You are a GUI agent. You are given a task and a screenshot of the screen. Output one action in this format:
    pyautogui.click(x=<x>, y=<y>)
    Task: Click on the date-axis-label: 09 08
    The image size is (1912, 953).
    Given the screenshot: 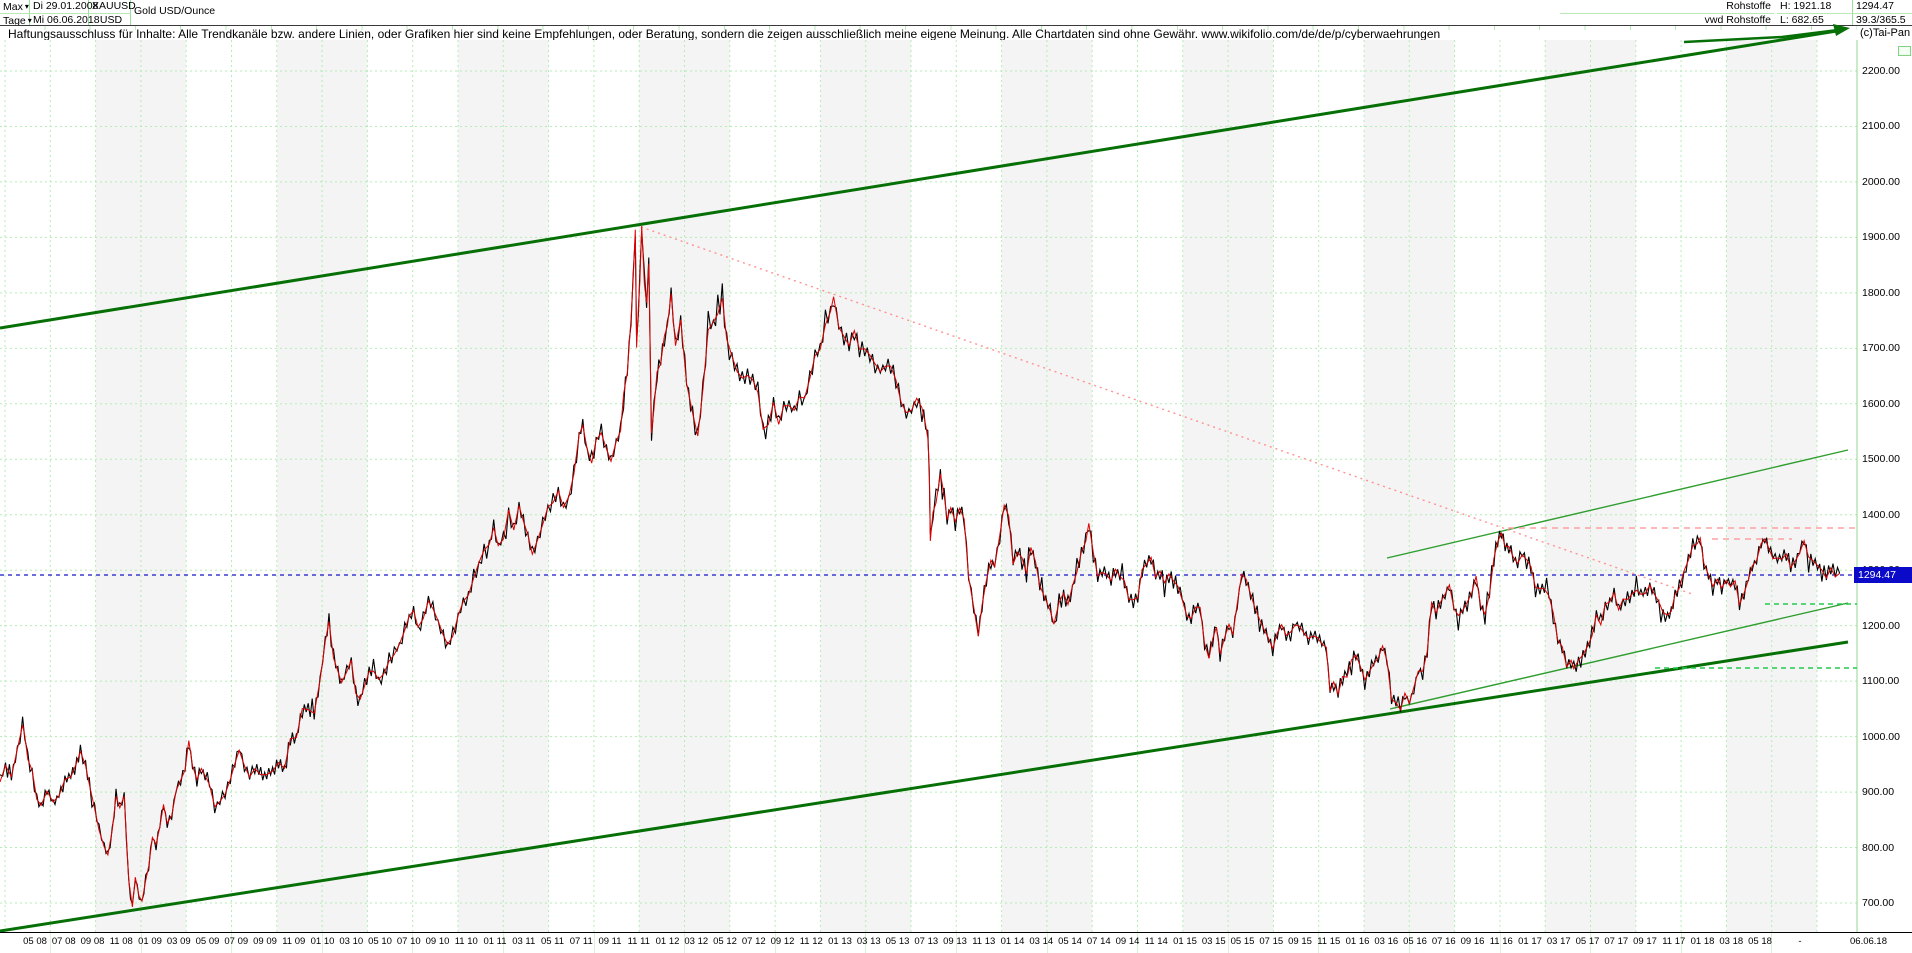 What is the action you would take?
    pyautogui.click(x=92, y=941)
    